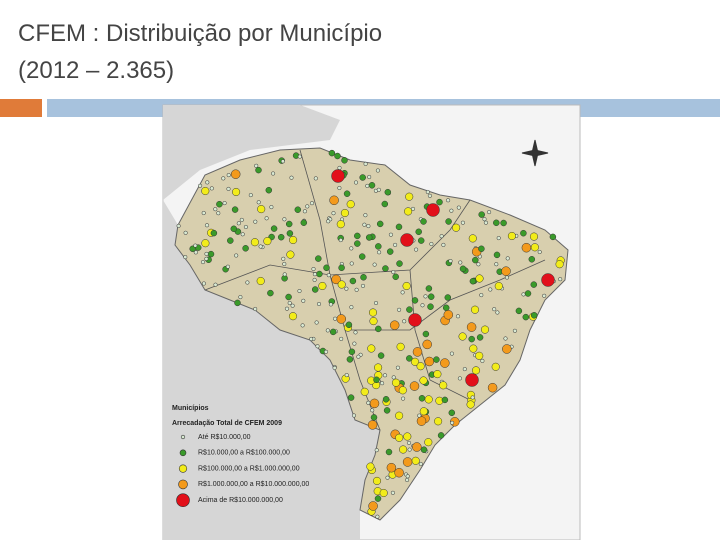  I want to click on legend-subtitle: Arrecadação Total de CFEM 2009, so click(227, 423).